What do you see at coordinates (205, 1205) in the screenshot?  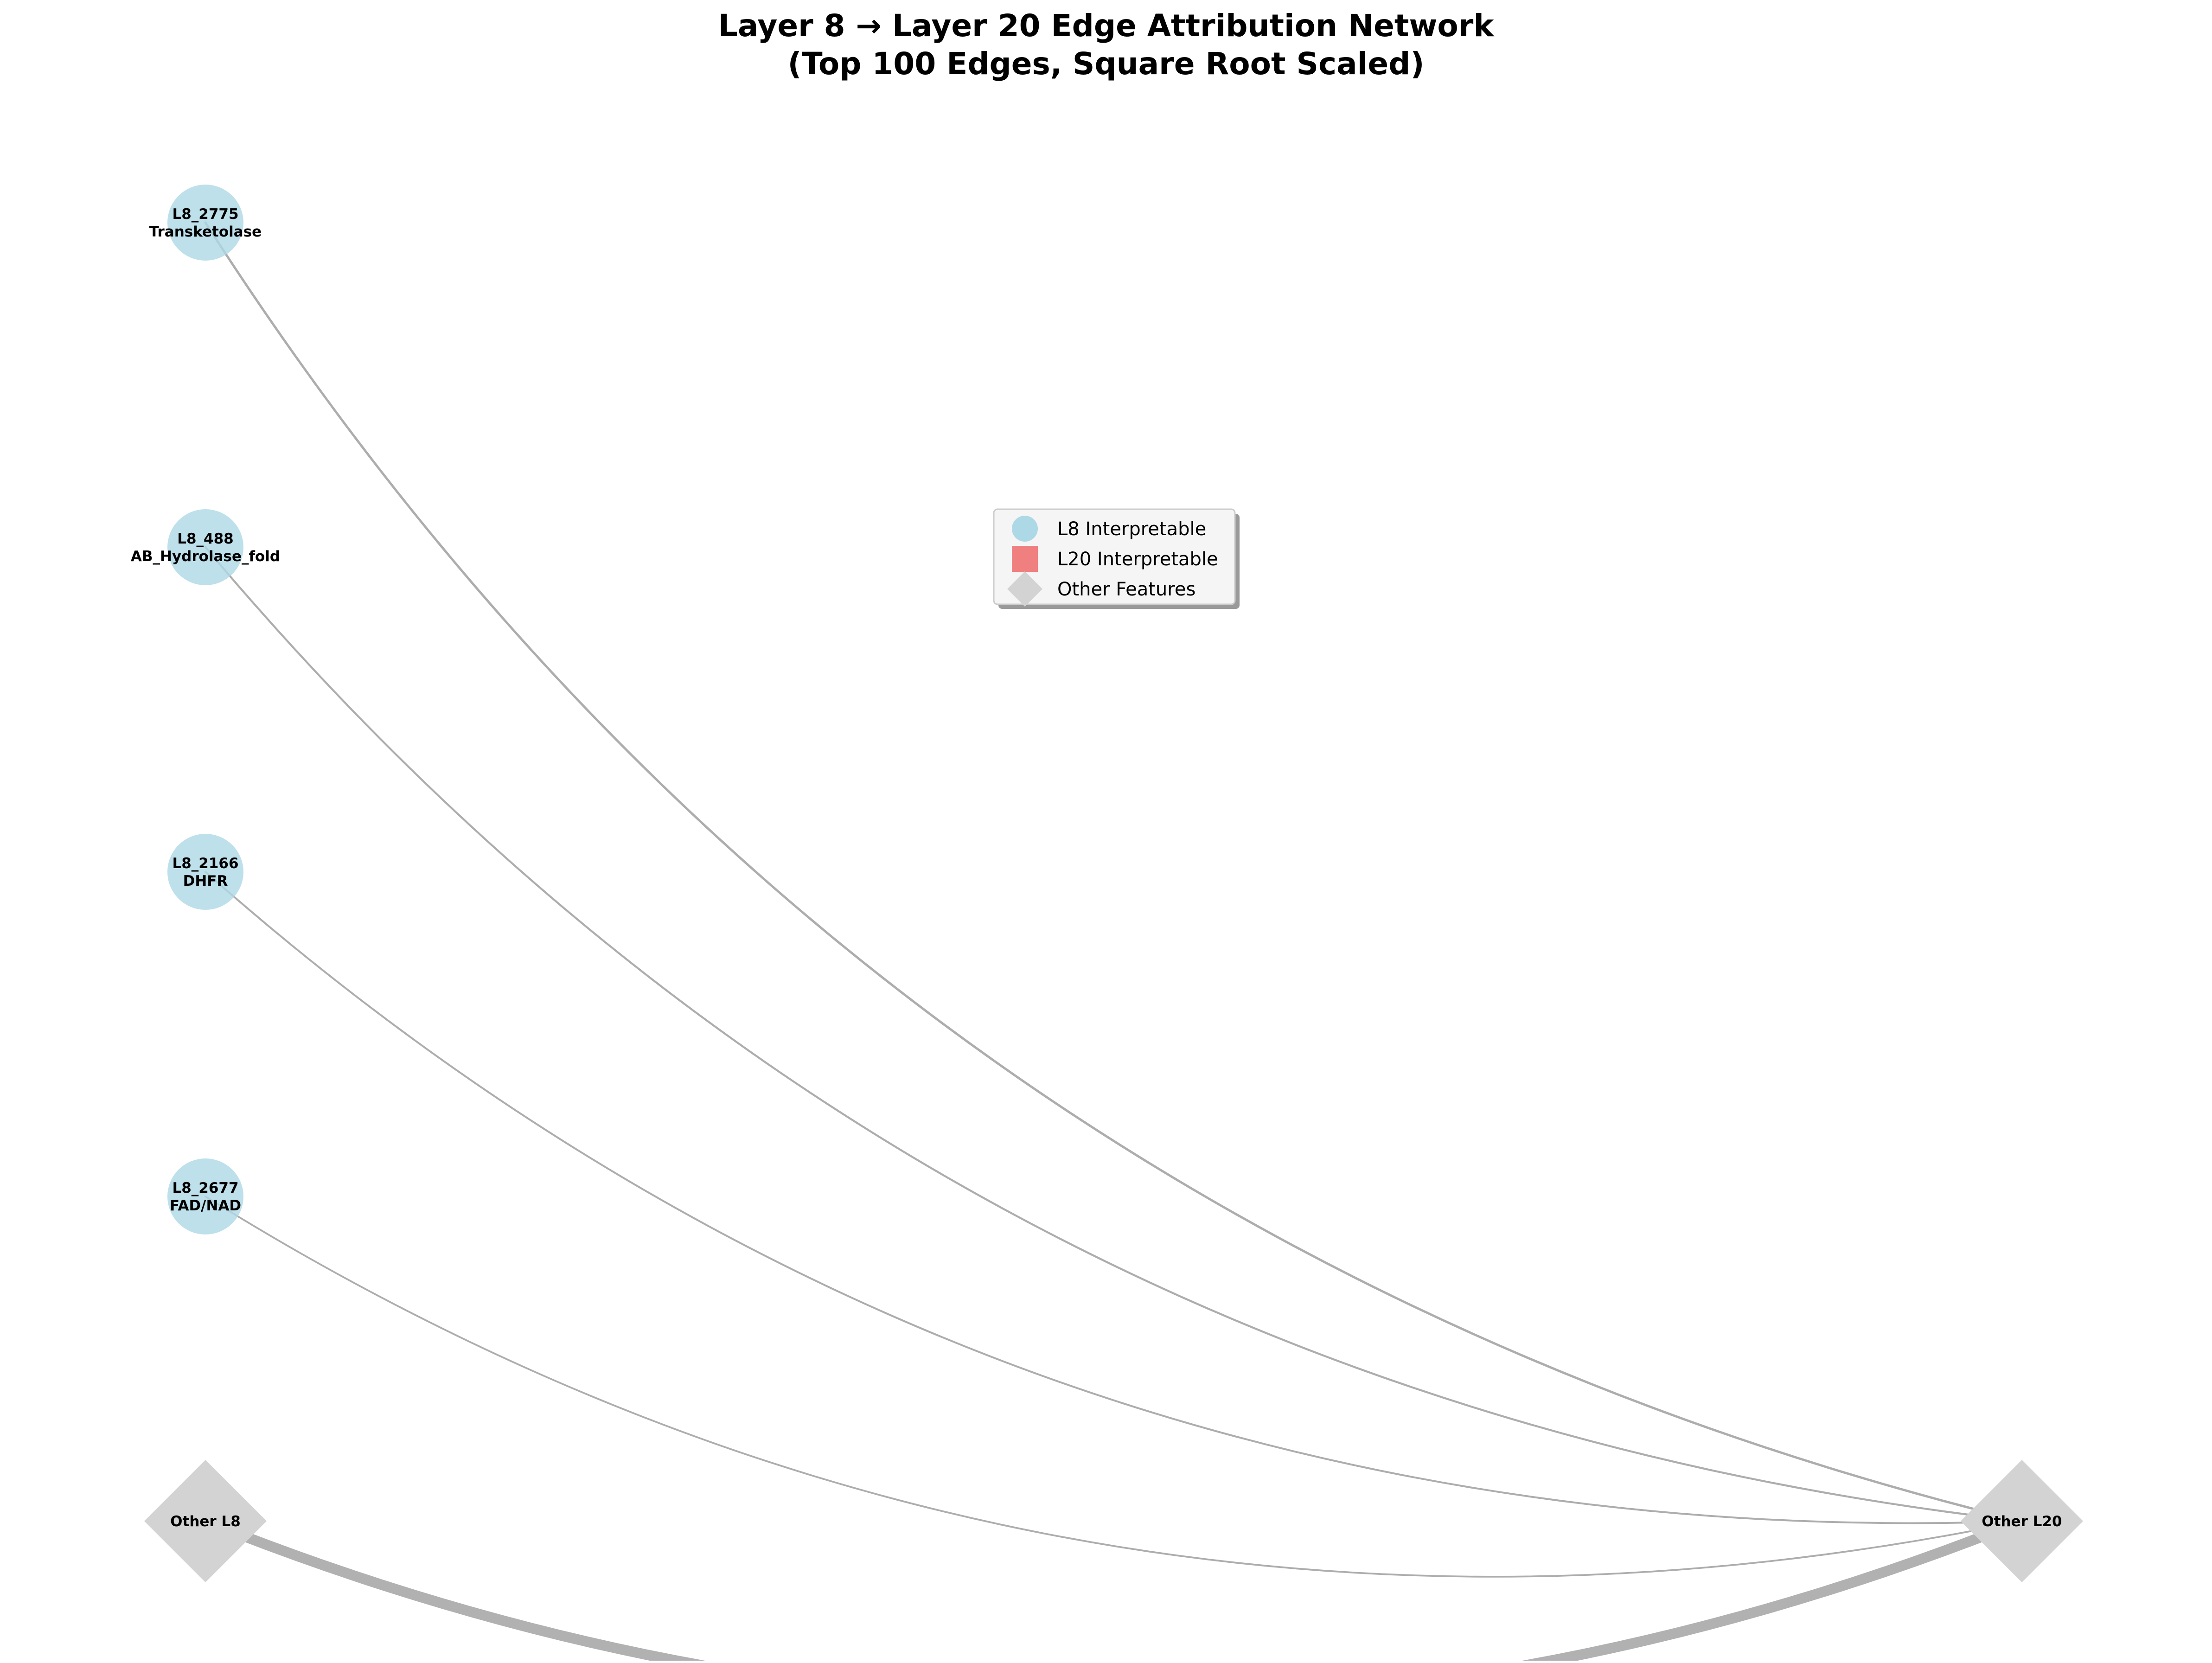 I see `node-description-label: FAD/NAD` at bounding box center [205, 1205].